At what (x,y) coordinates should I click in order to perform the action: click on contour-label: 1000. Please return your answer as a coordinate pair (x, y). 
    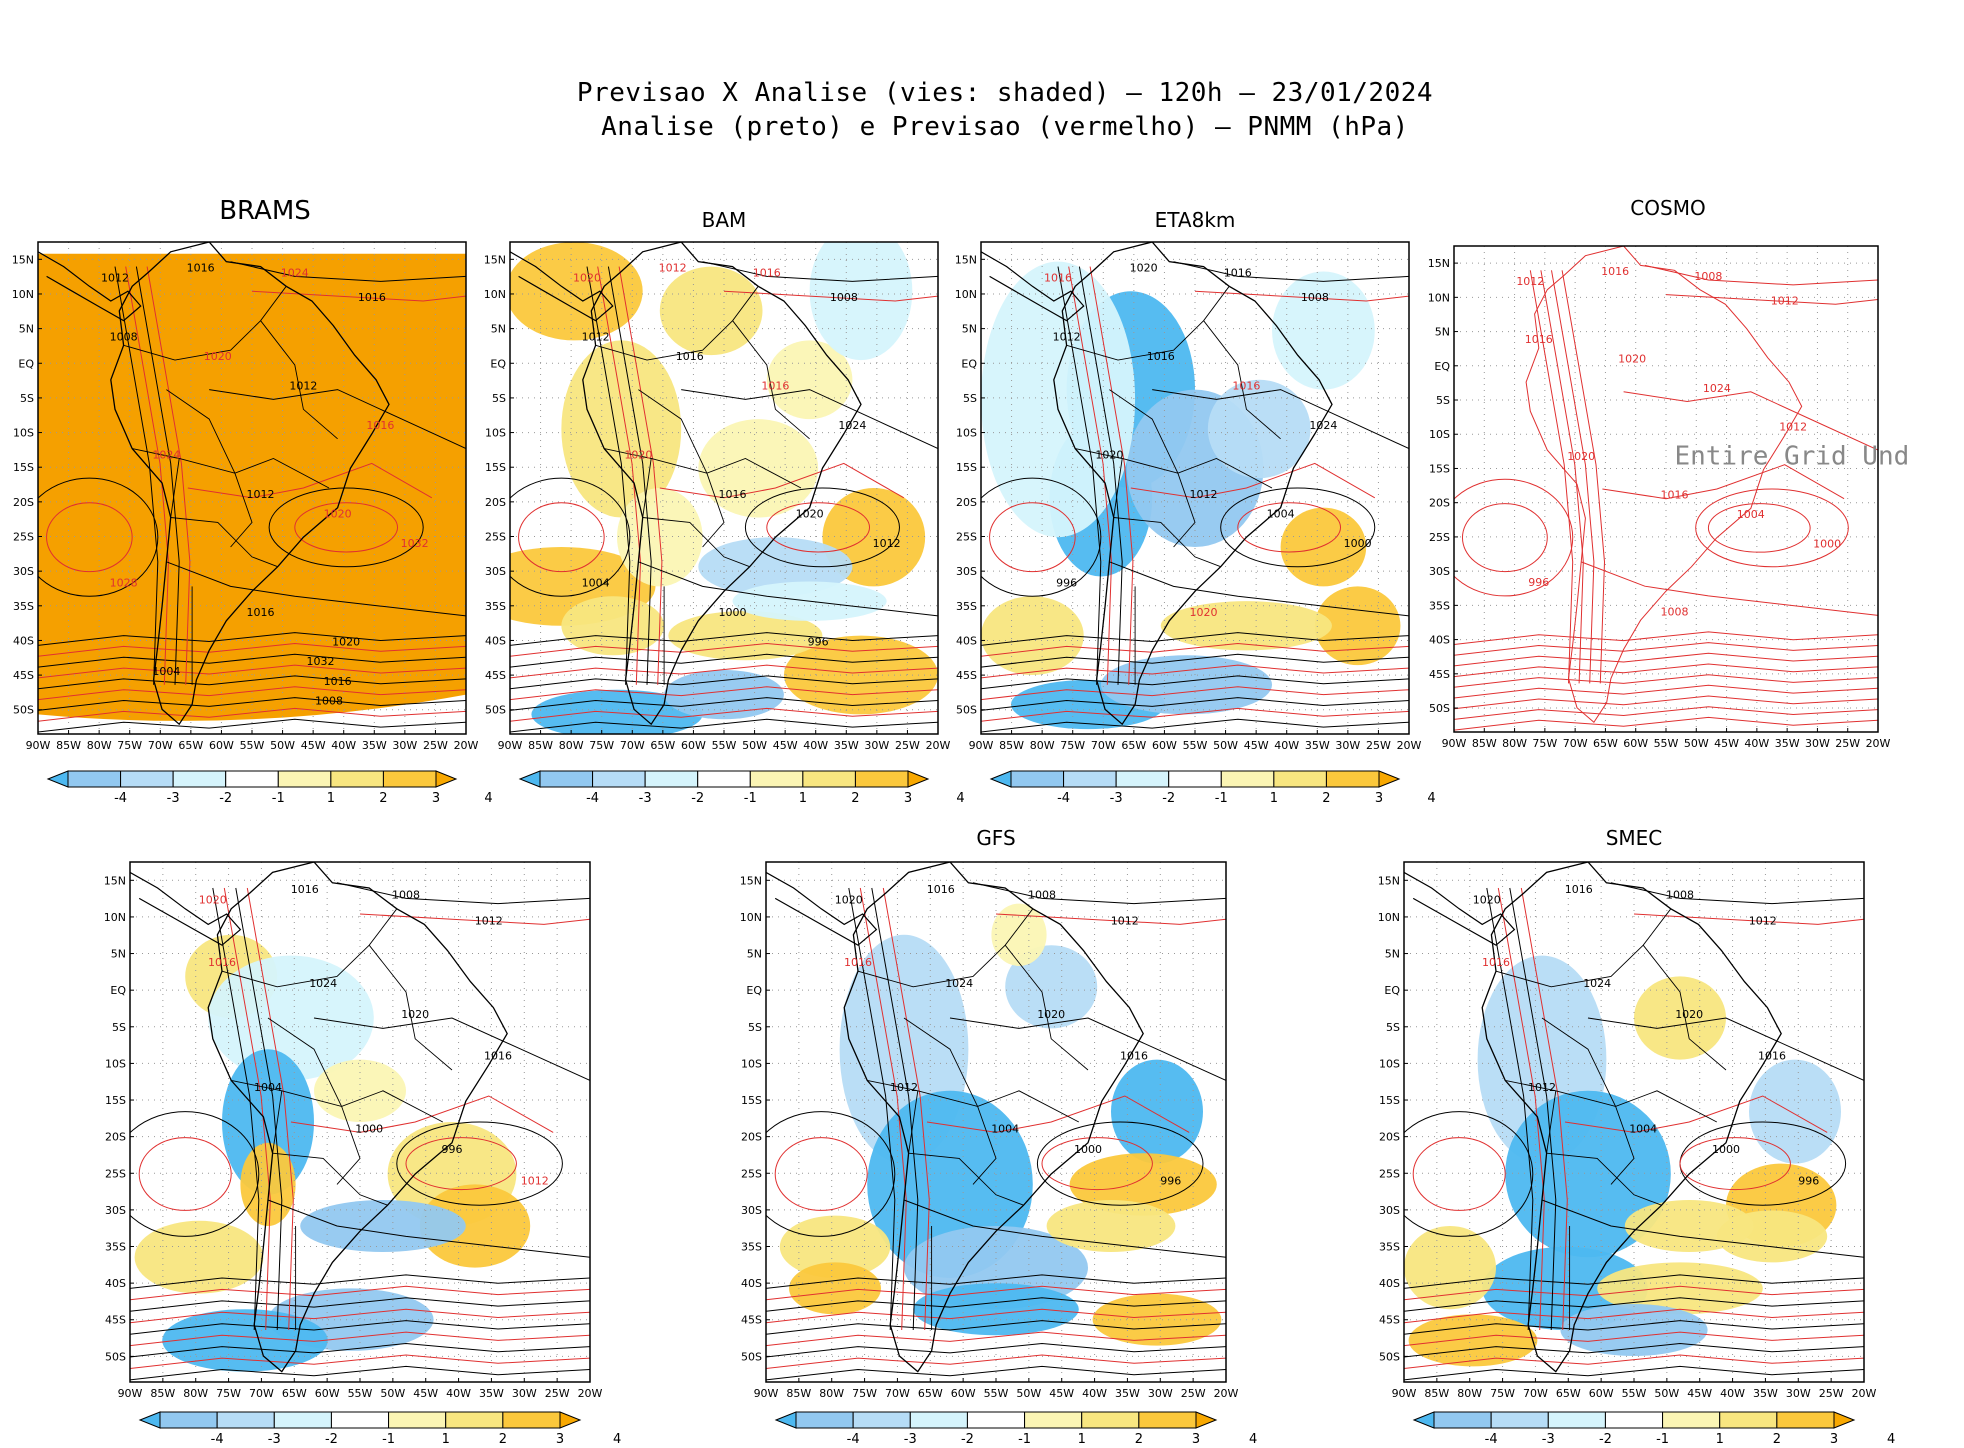
    Looking at the image, I should click on (1358, 543).